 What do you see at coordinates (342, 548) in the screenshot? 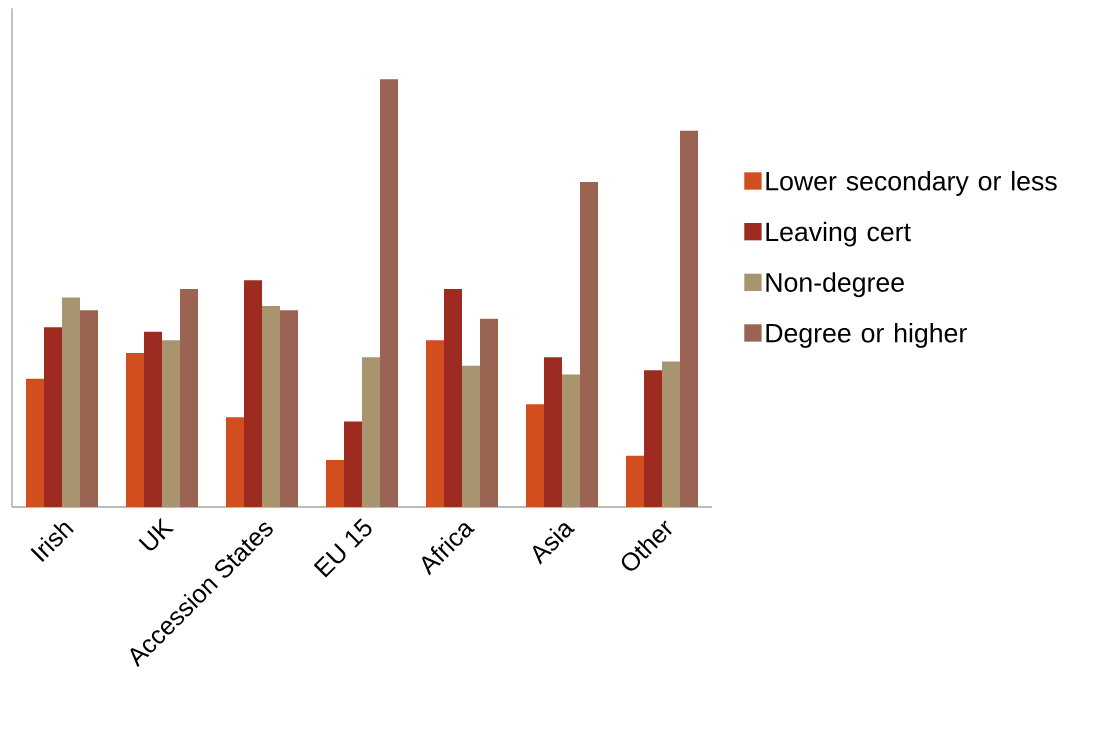
I see `x-tick-label: EU 15` at bounding box center [342, 548].